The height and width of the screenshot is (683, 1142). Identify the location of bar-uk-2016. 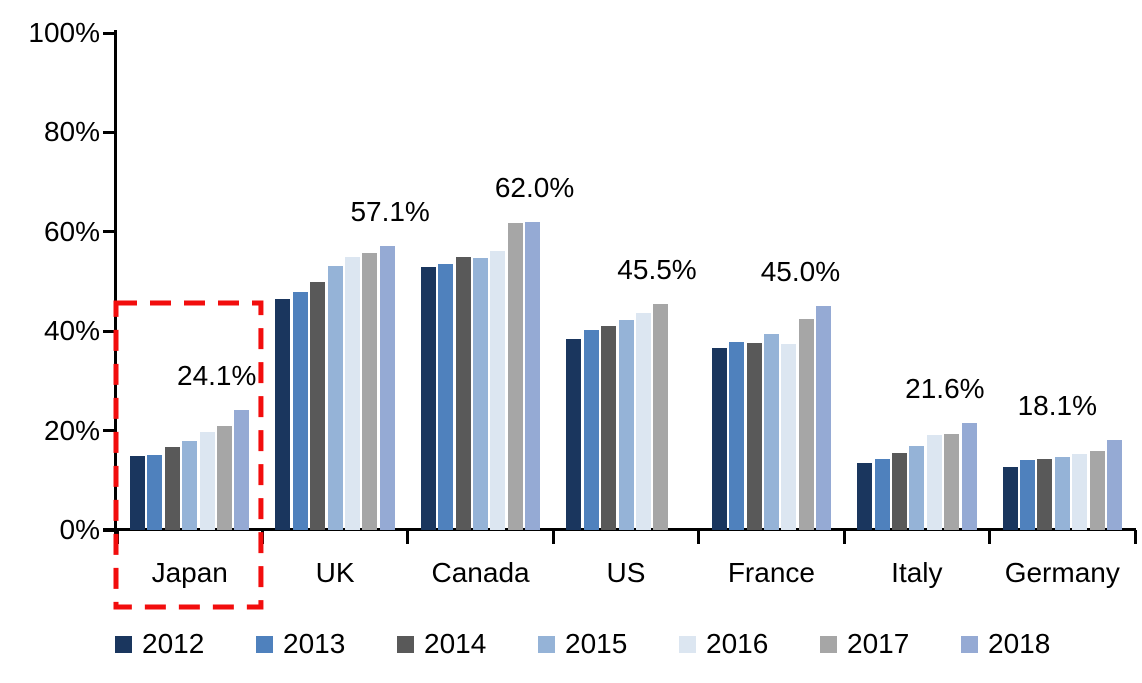
(353, 393).